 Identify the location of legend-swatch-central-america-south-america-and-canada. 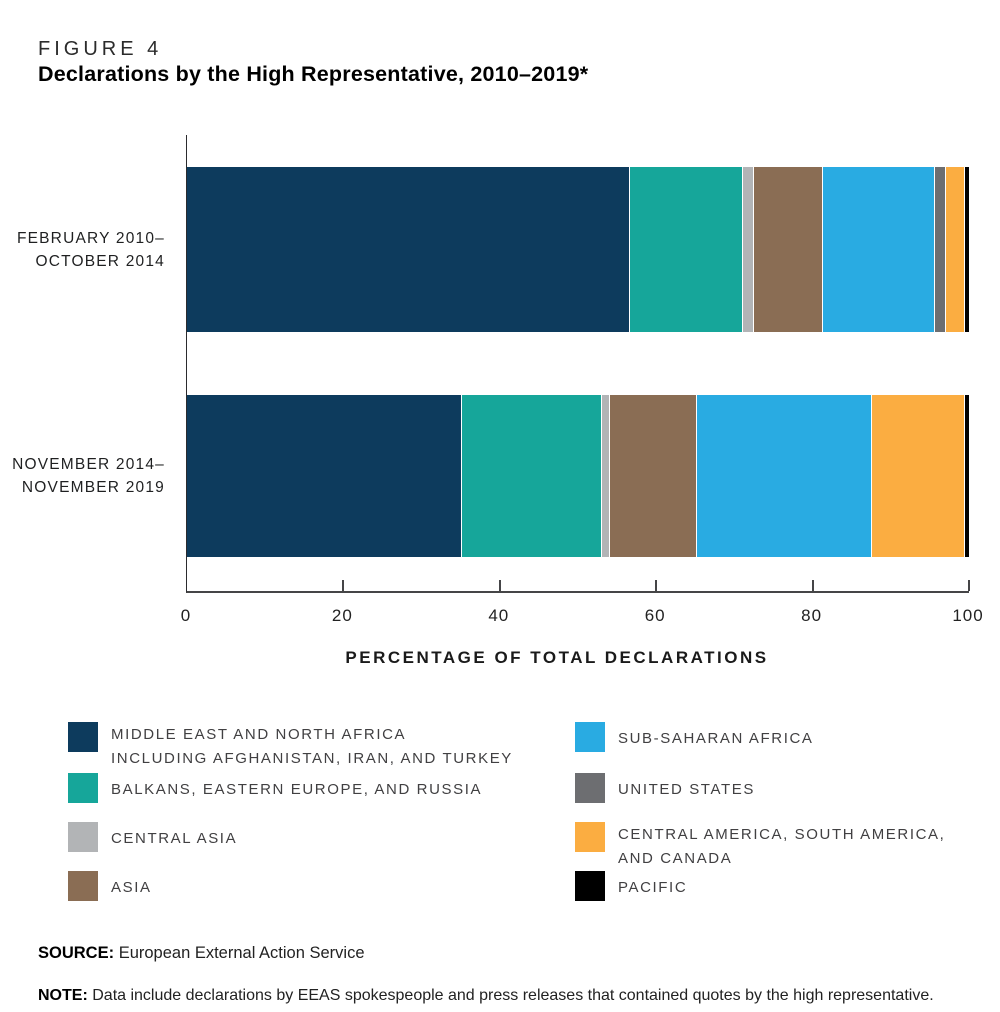
(590, 837).